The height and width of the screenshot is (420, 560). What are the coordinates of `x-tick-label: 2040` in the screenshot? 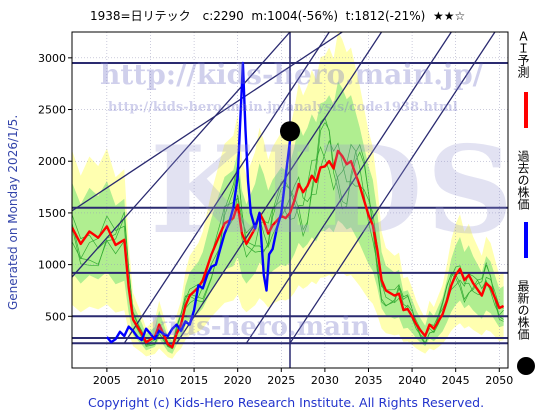 It's located at (412, 380).